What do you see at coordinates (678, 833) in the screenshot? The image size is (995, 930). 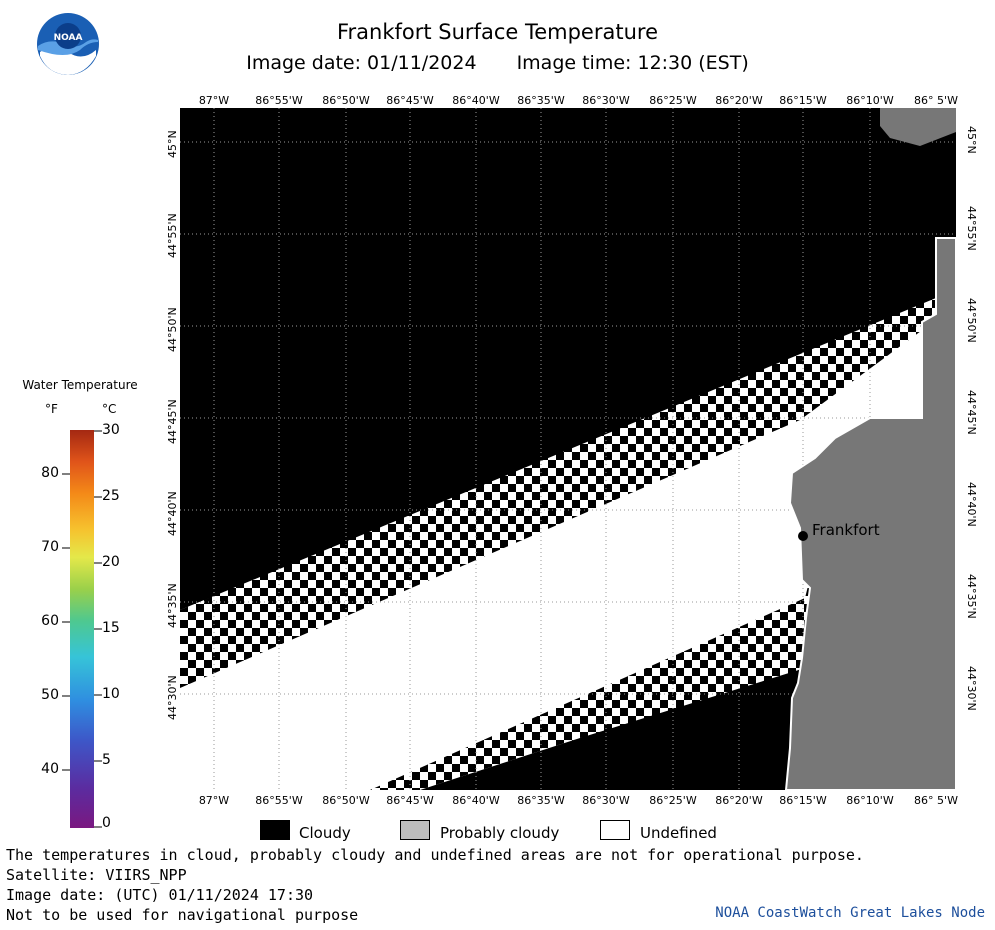 I see `key-undefined-label: Undefined` at bounding box center [678, 833].